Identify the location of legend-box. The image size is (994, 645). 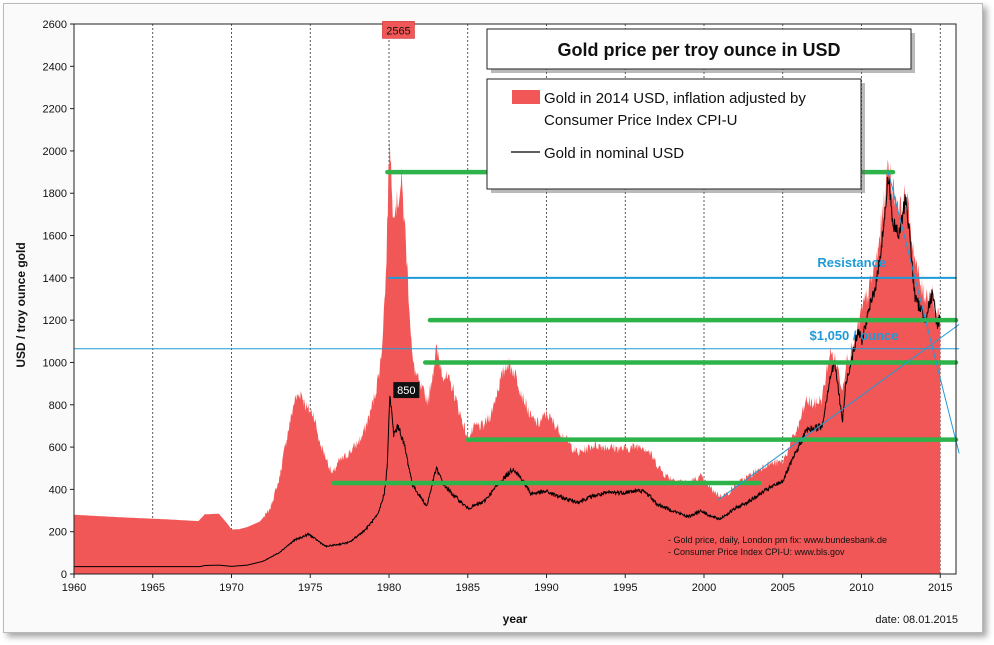
(674, 134).